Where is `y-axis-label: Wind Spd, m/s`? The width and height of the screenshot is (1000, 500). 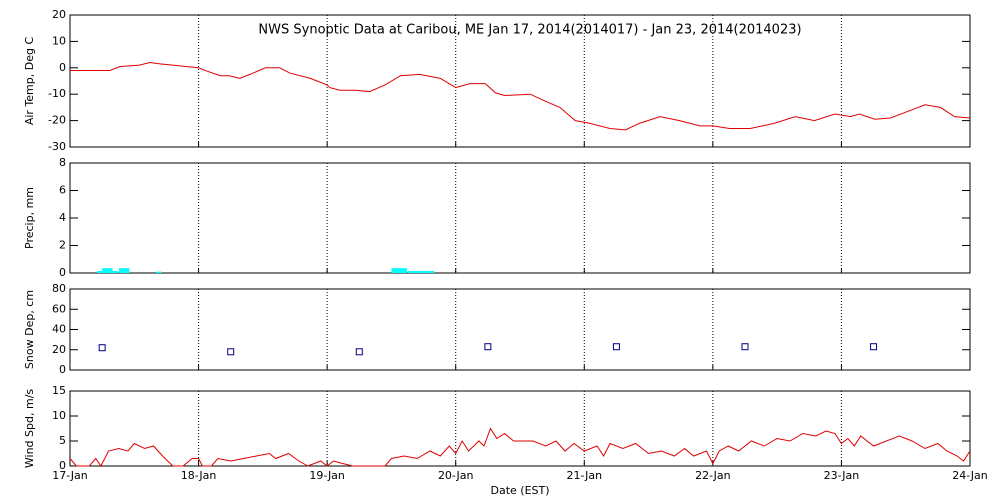 y-axis-label: Wind Spd, m/s is located at coordinates (29, 429).